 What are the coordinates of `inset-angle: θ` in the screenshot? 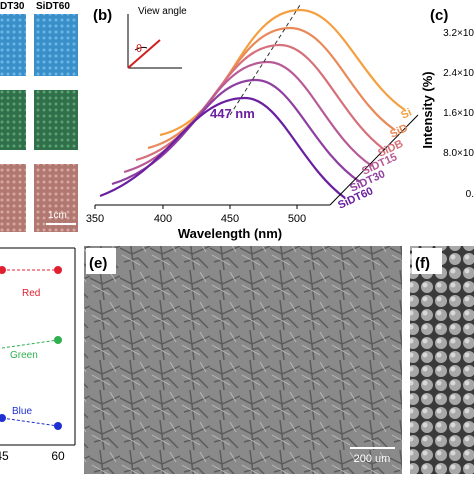 It's located at (139, 49).